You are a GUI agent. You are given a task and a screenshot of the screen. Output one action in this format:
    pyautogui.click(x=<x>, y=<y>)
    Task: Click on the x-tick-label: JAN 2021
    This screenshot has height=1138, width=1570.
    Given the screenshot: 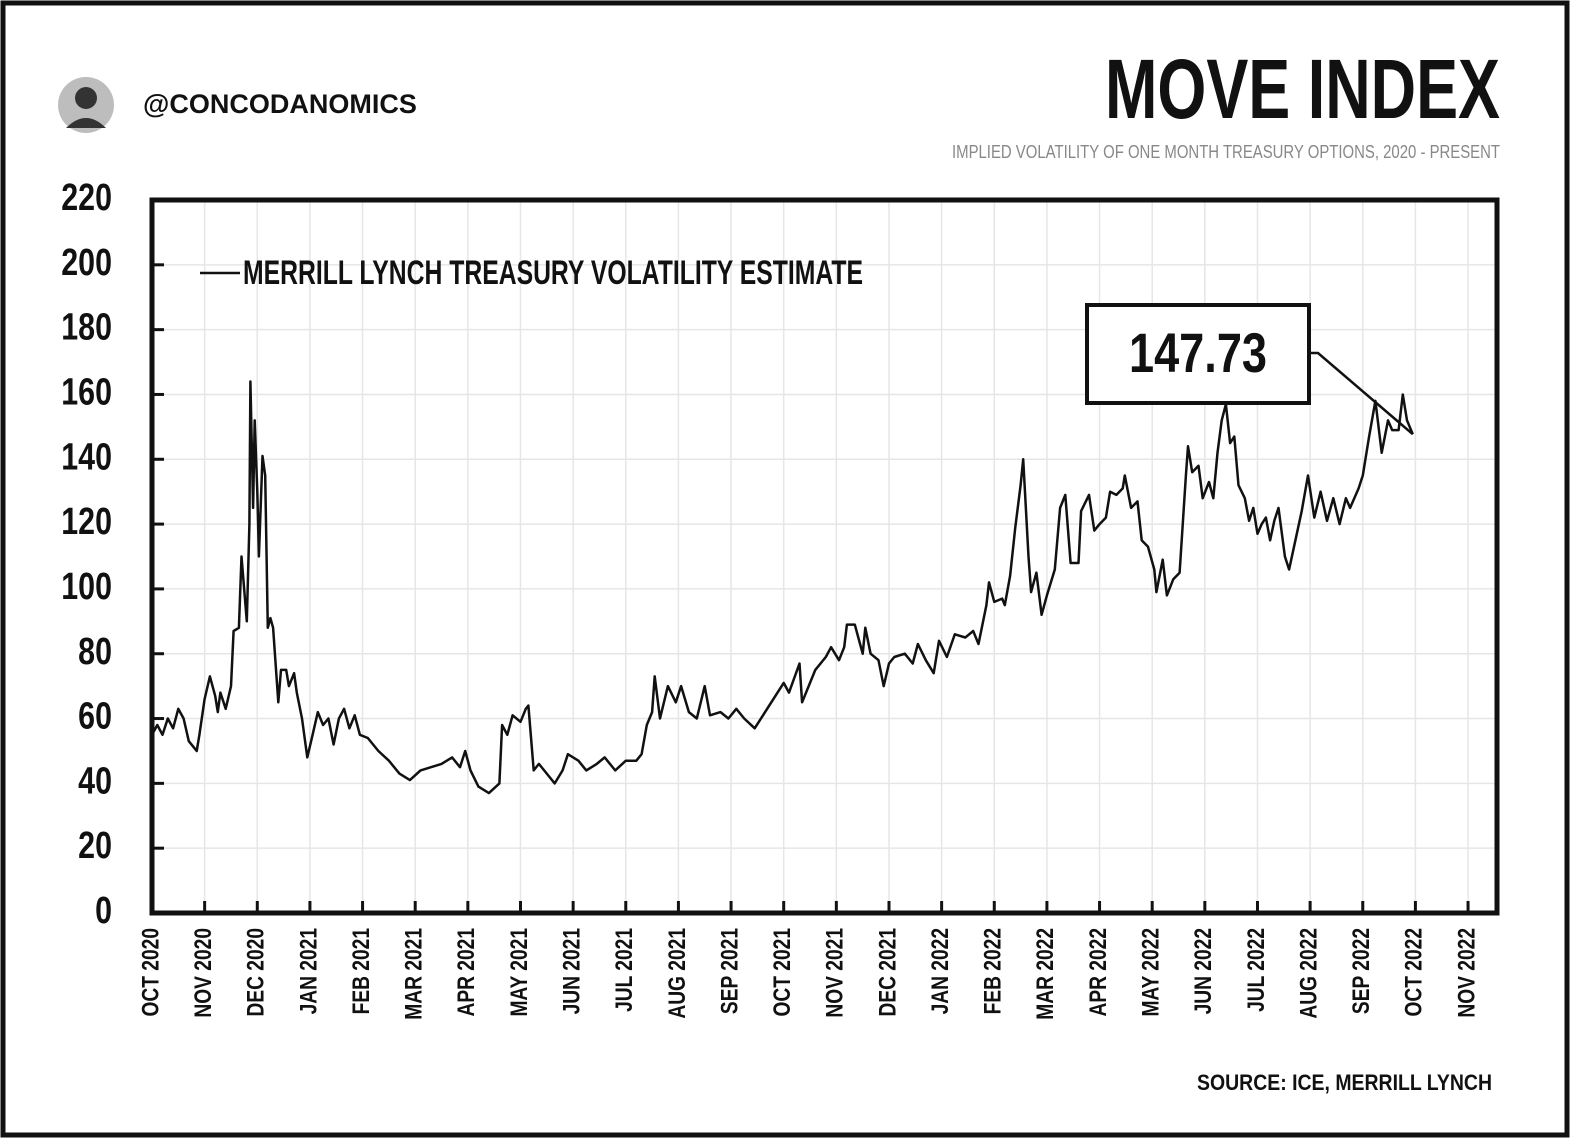 What is the action you would take?
    pyautogui.click(x=308, y=971)
    